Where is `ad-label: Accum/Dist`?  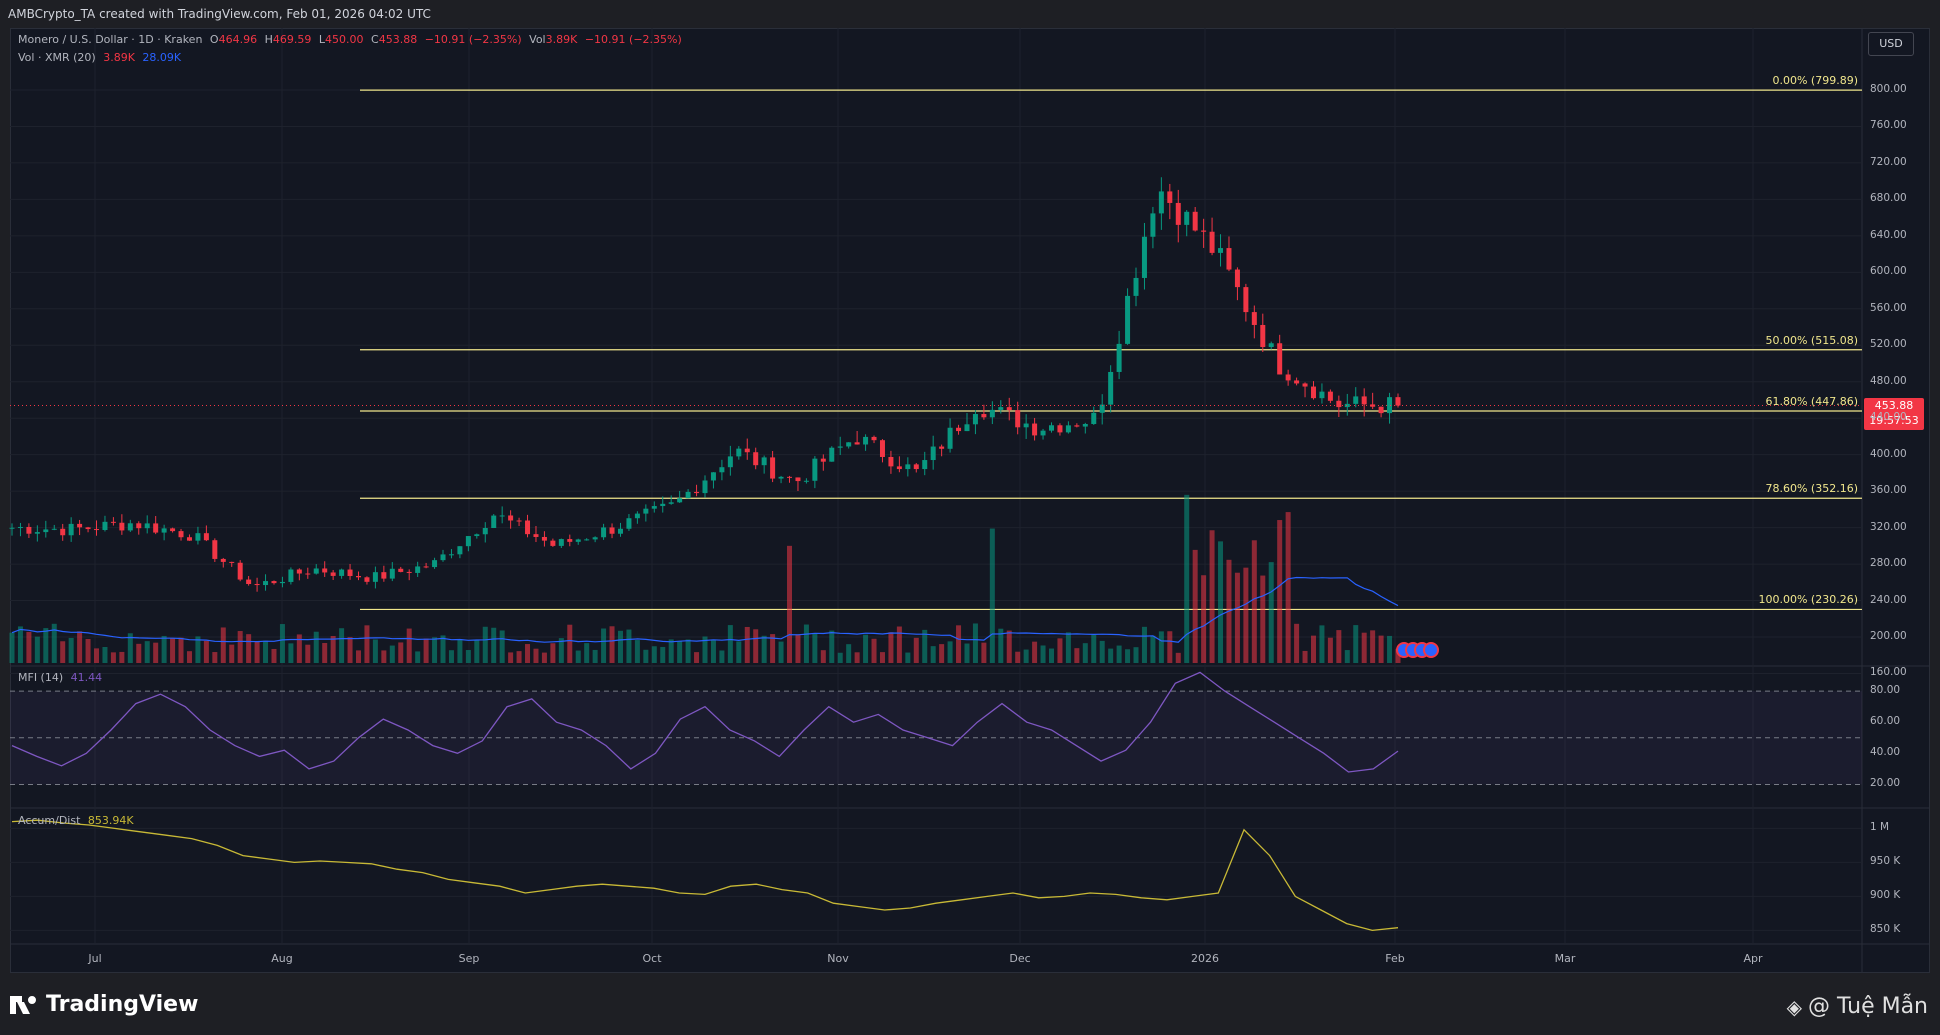
ad-label: Accum/Dist is located at coordinates (49, 820).